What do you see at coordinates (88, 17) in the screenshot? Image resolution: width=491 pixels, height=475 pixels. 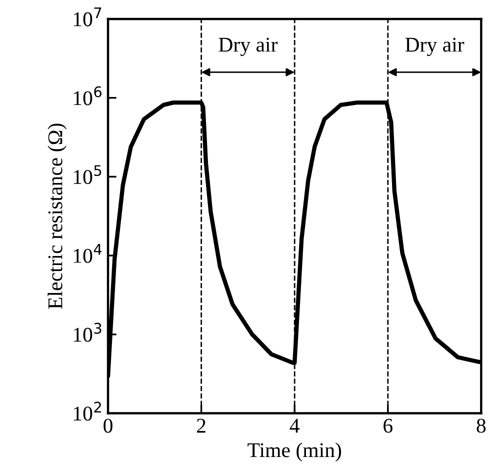 I see `y-tick-label: 10$^{7}$` at bounding box center [88, 17].